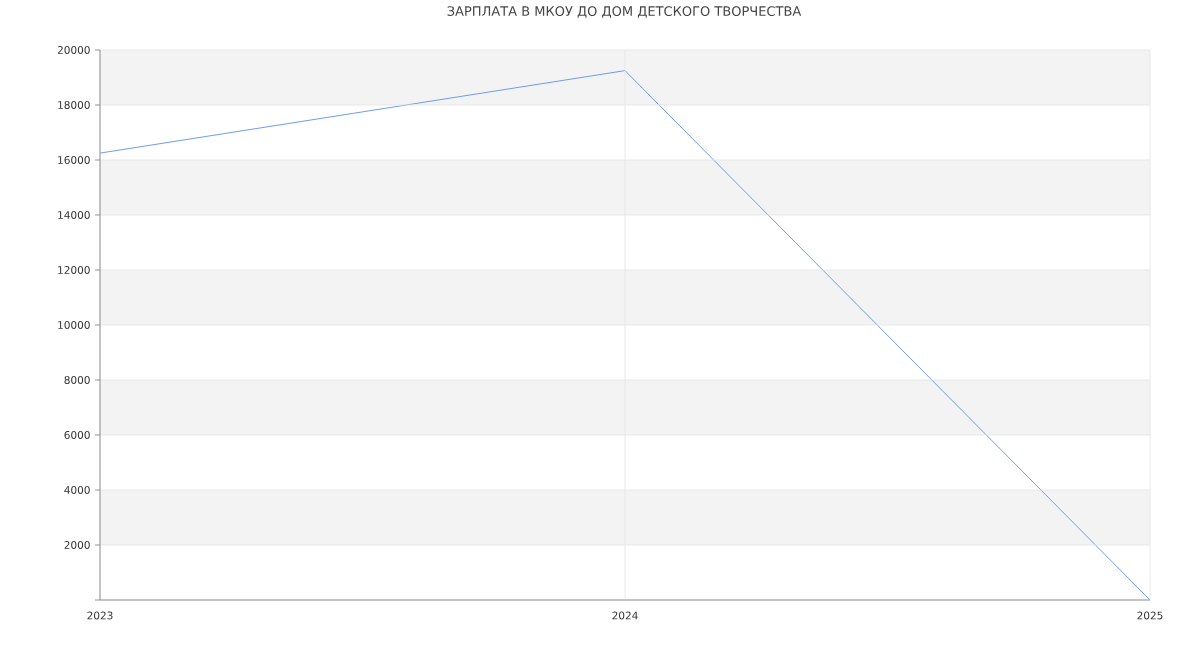  Describe the element at coordinates (74, 270) in the screenshot. I see `y-tick-label: 12000` at that location.